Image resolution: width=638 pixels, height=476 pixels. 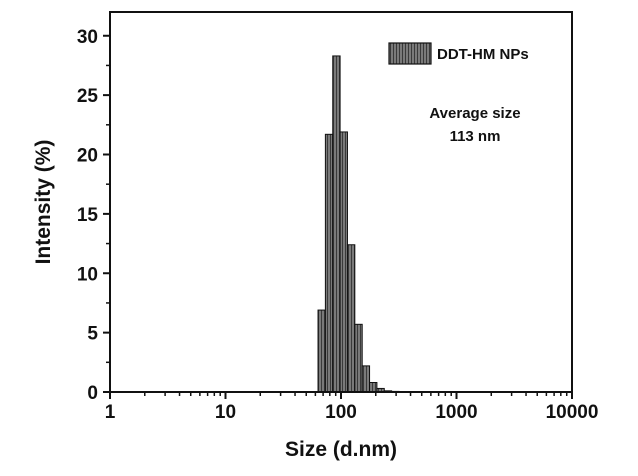 I want to click on legend-swatch, so click(x=410, y=53).